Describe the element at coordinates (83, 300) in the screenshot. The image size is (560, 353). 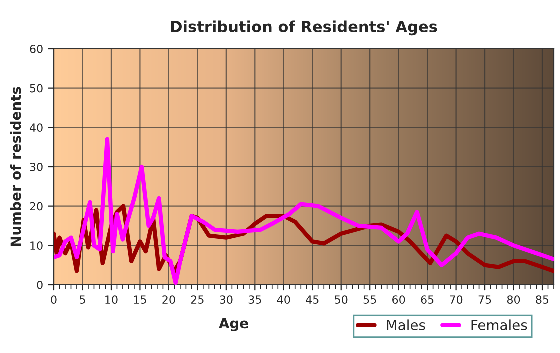
I see `x-tick-label: 5` at that location.